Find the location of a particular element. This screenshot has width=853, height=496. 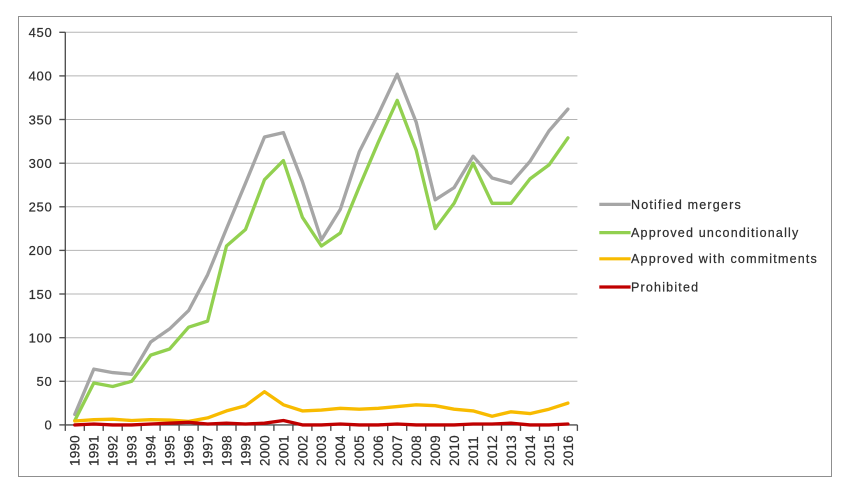

svg-text: 1995 is located at coordinates (170, 450).